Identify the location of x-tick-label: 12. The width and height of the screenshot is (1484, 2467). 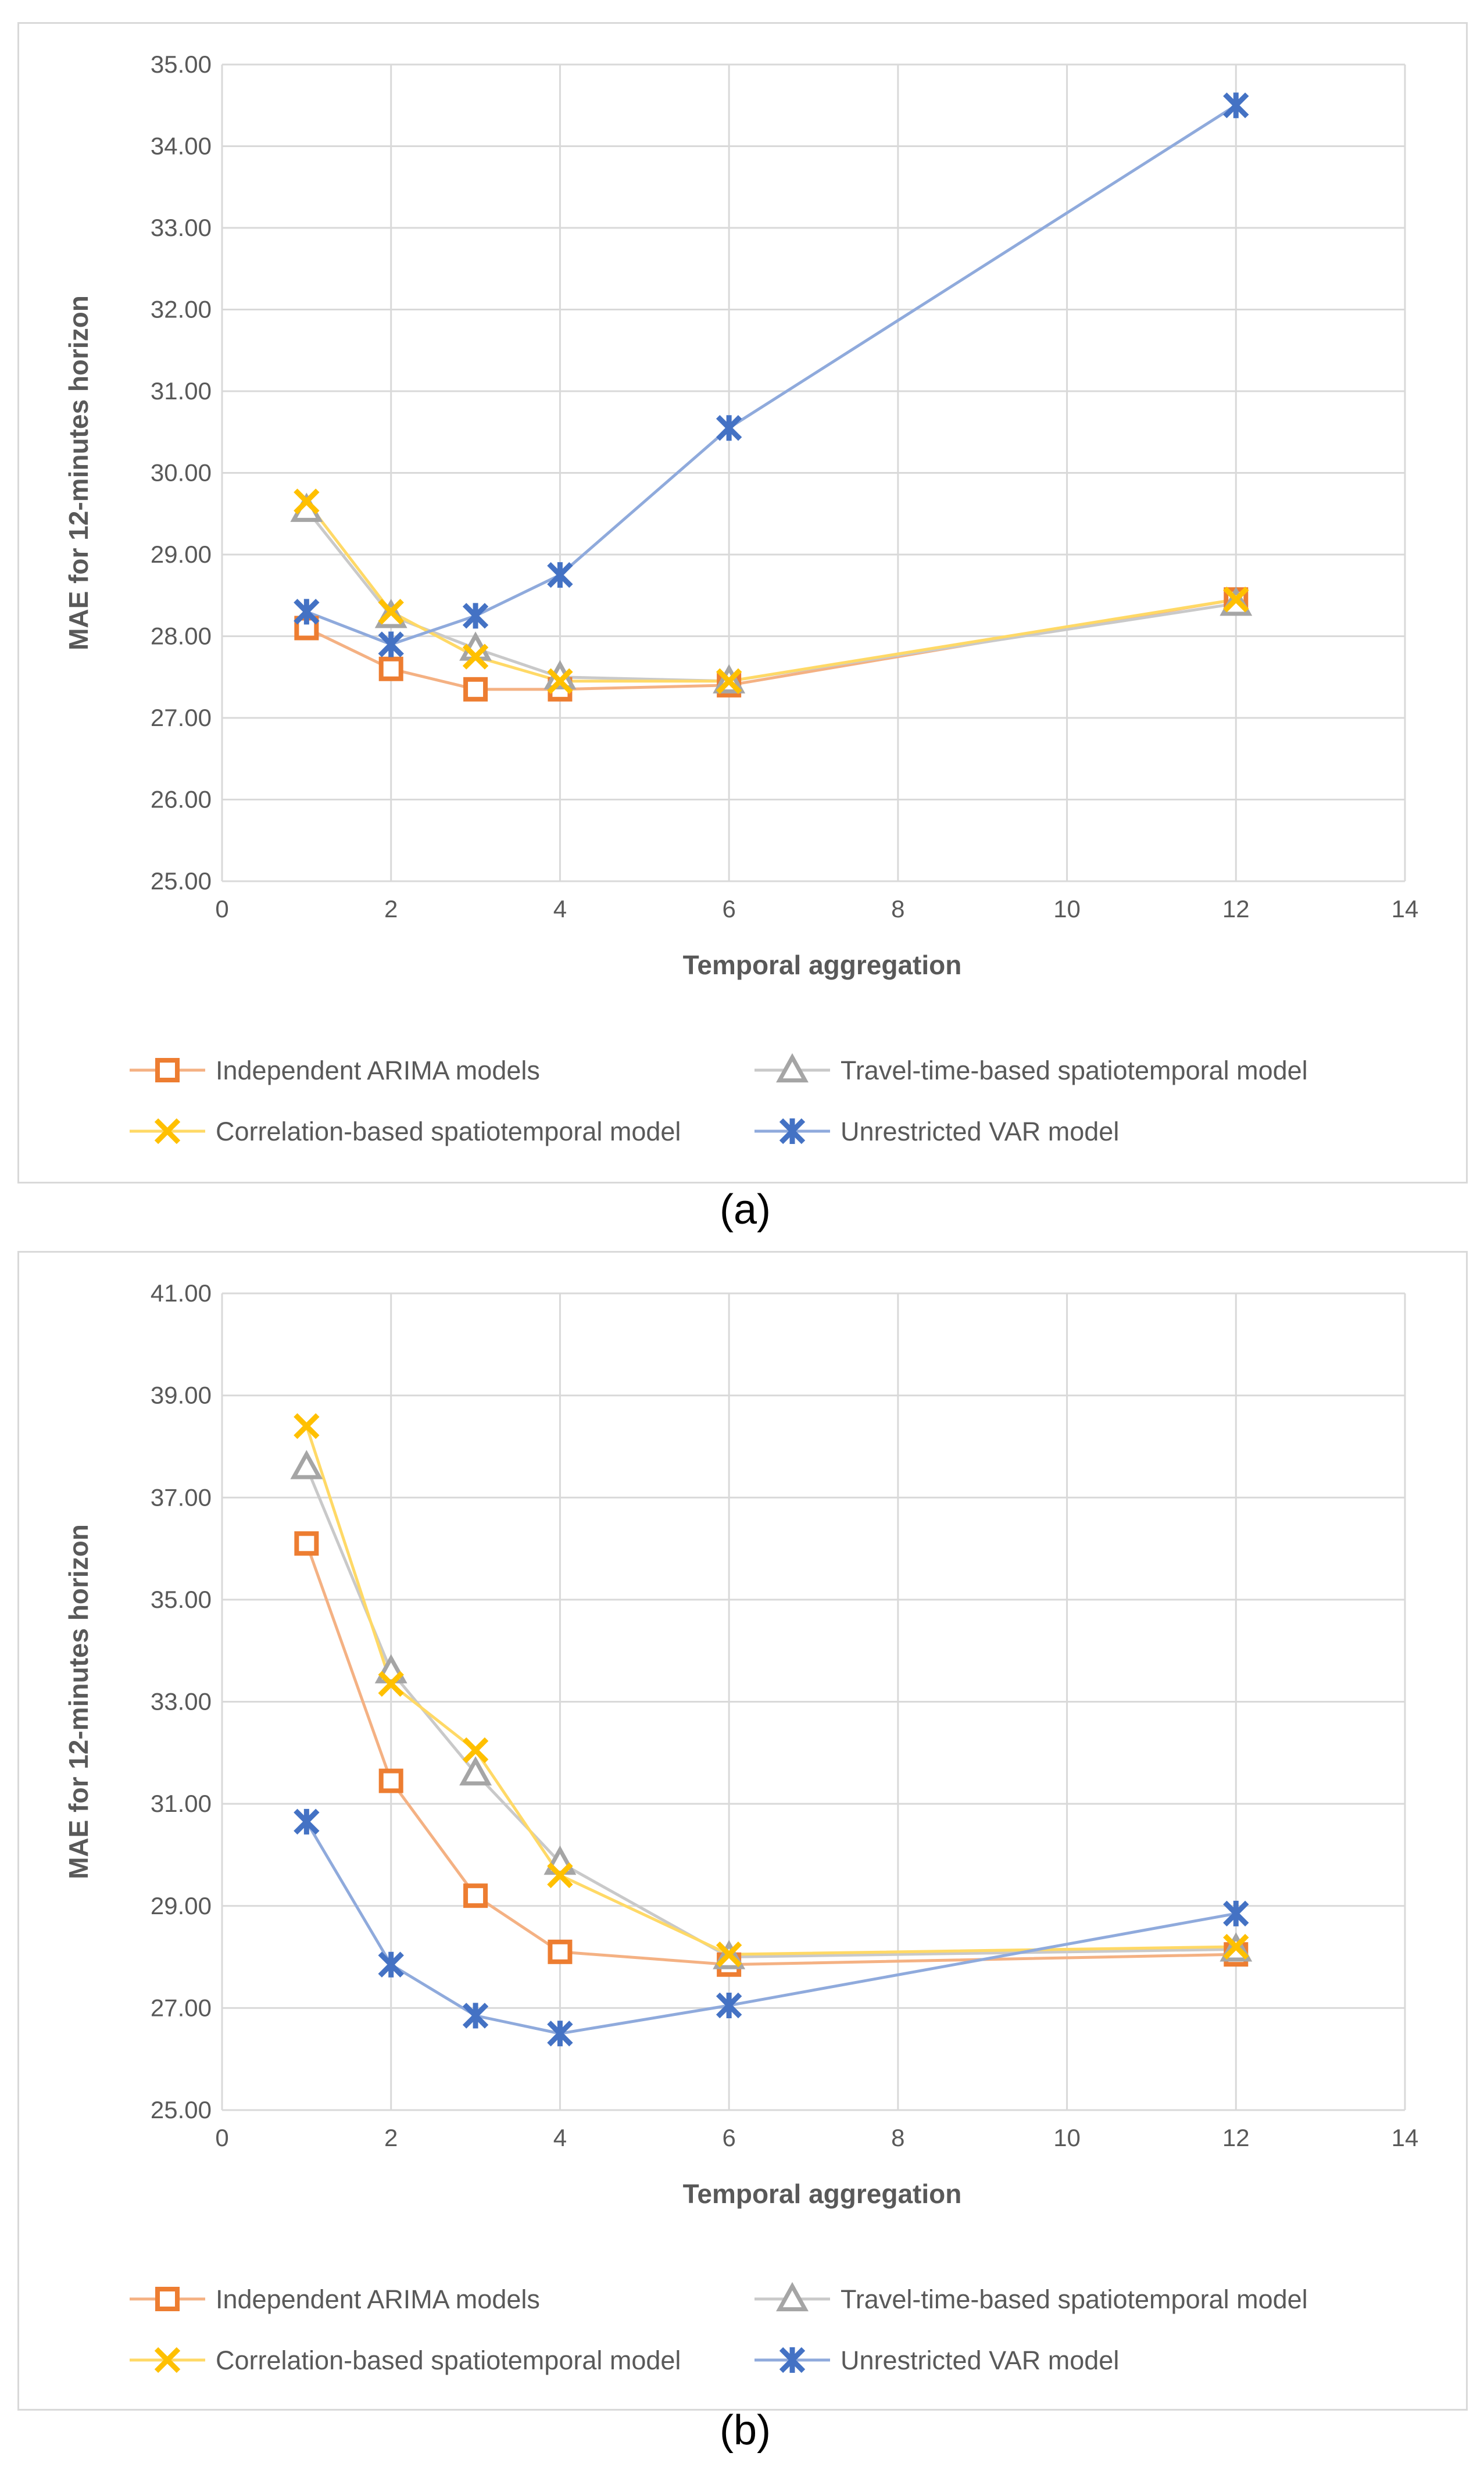
(1236, 909).